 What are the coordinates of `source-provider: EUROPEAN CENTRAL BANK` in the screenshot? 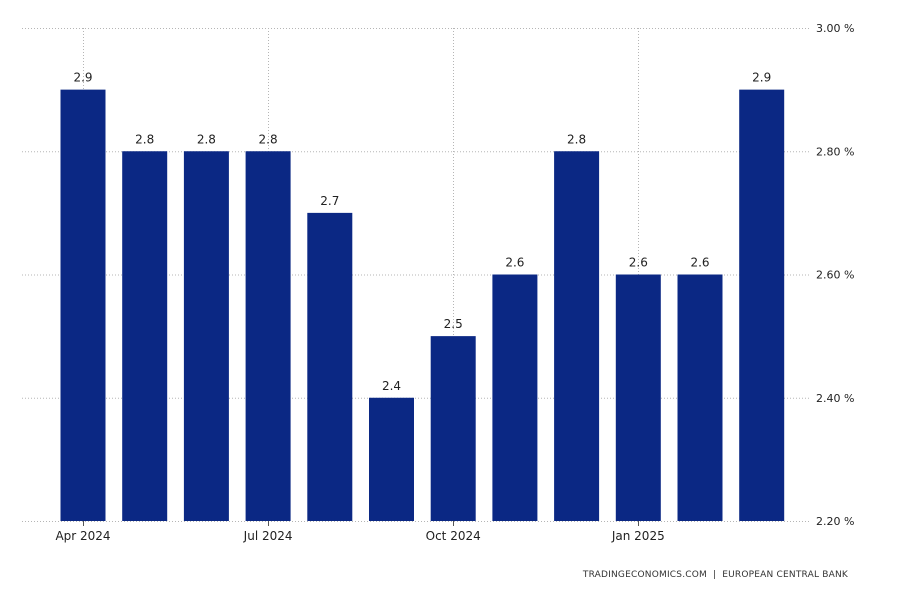 It's located at (785, 575).